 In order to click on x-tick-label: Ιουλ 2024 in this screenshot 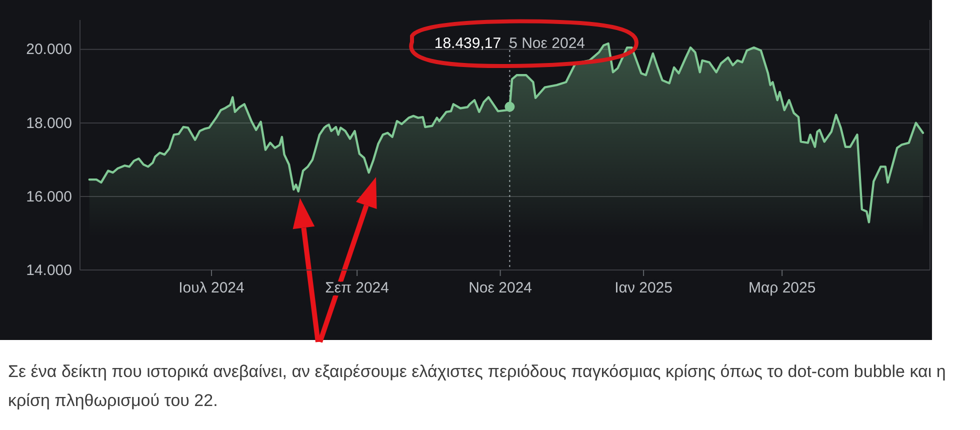, I will do `click(211, 288)`.